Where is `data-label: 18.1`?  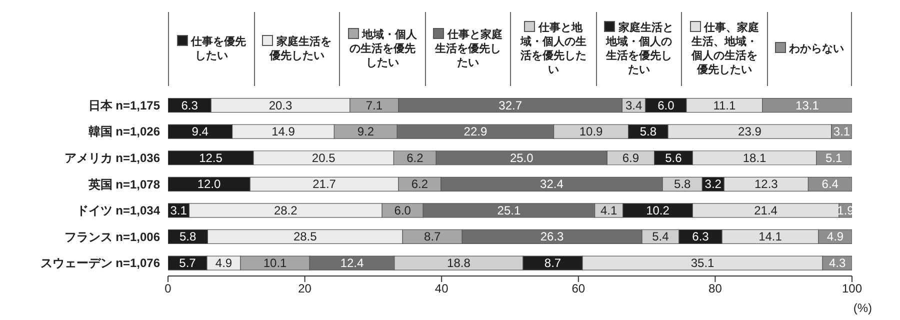
data-label: 18.1 is located at coordinates (754, 157).